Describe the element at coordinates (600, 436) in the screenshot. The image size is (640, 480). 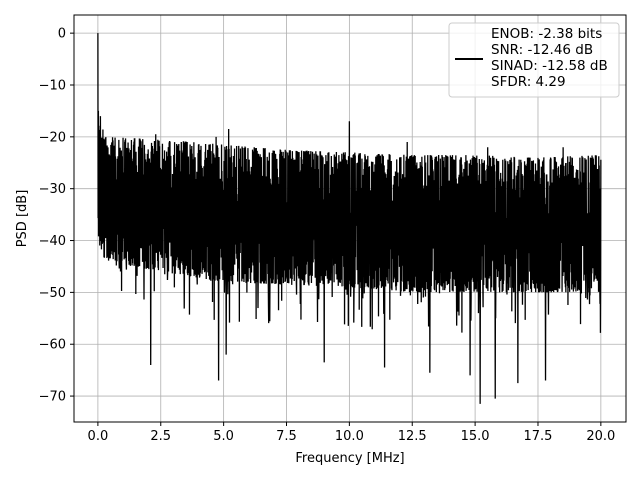
I see `x-tick-label: 20.0` at that location.